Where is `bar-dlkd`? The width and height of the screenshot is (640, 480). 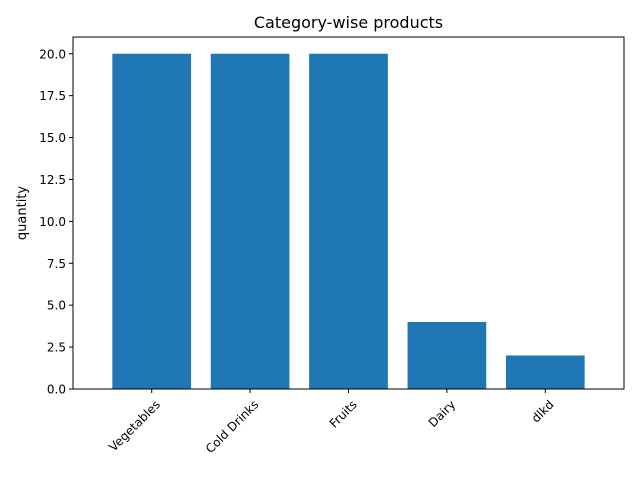
bar-dlkd is located at coordinates (545, 372).